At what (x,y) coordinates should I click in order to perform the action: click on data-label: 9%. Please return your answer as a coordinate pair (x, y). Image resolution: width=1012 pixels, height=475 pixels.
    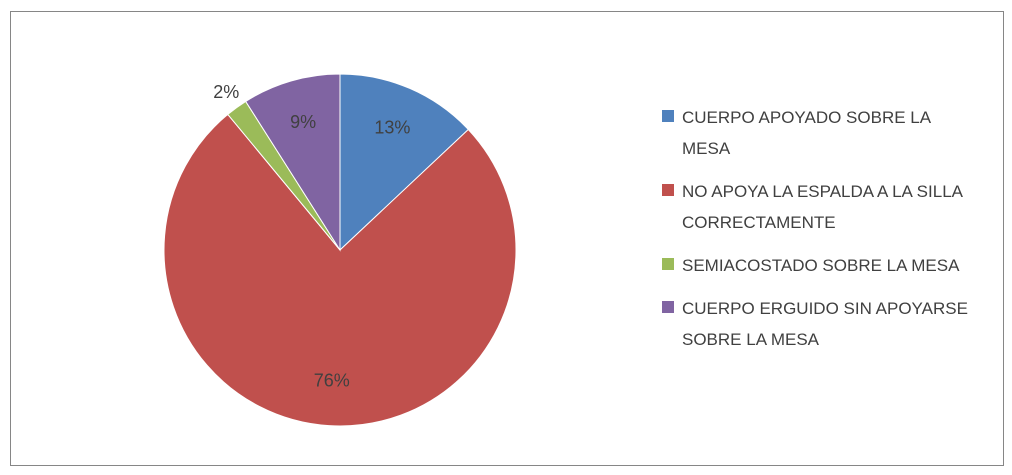
    Looking at the image, I should click on (303, 122).